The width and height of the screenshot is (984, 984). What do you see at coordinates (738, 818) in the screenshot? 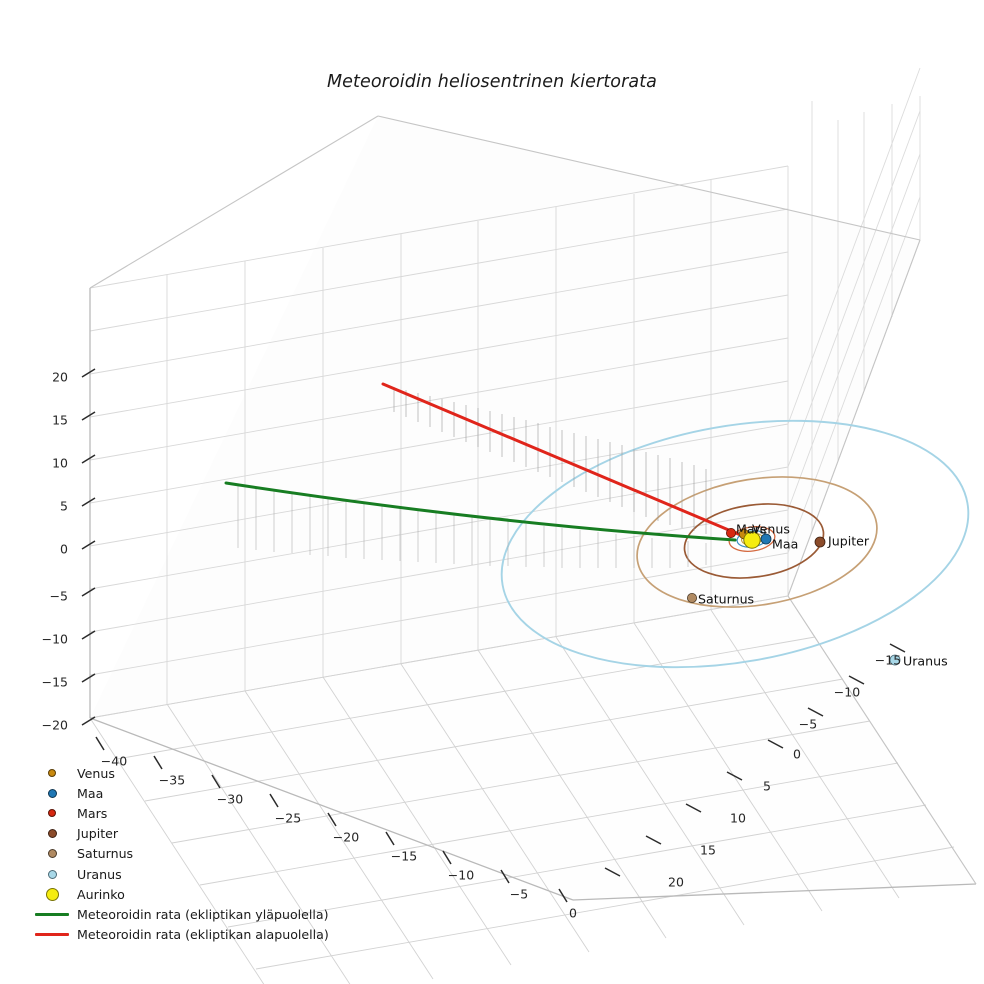
I see `y-tick: 10` at bounding box center [738, 818].